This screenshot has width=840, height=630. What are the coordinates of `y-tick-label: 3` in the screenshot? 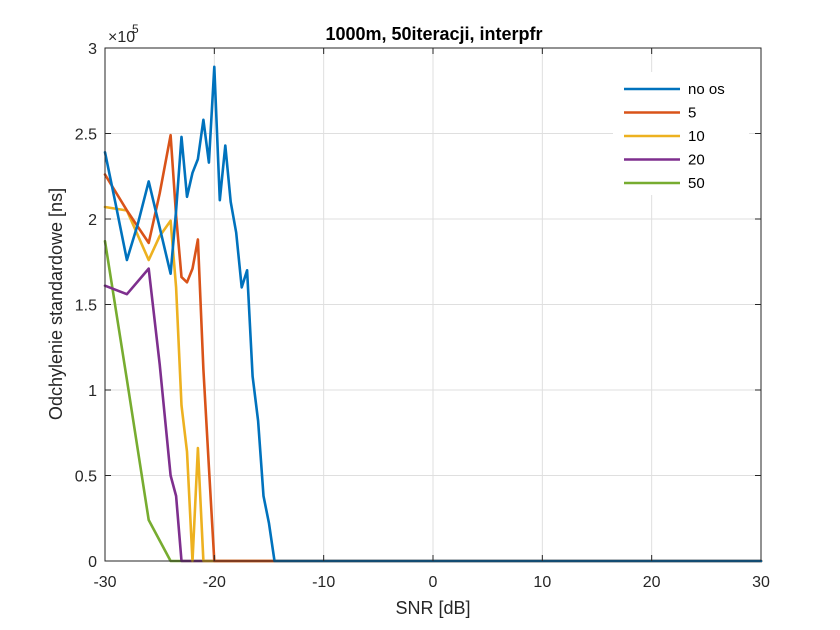 It's located at (92, 49).